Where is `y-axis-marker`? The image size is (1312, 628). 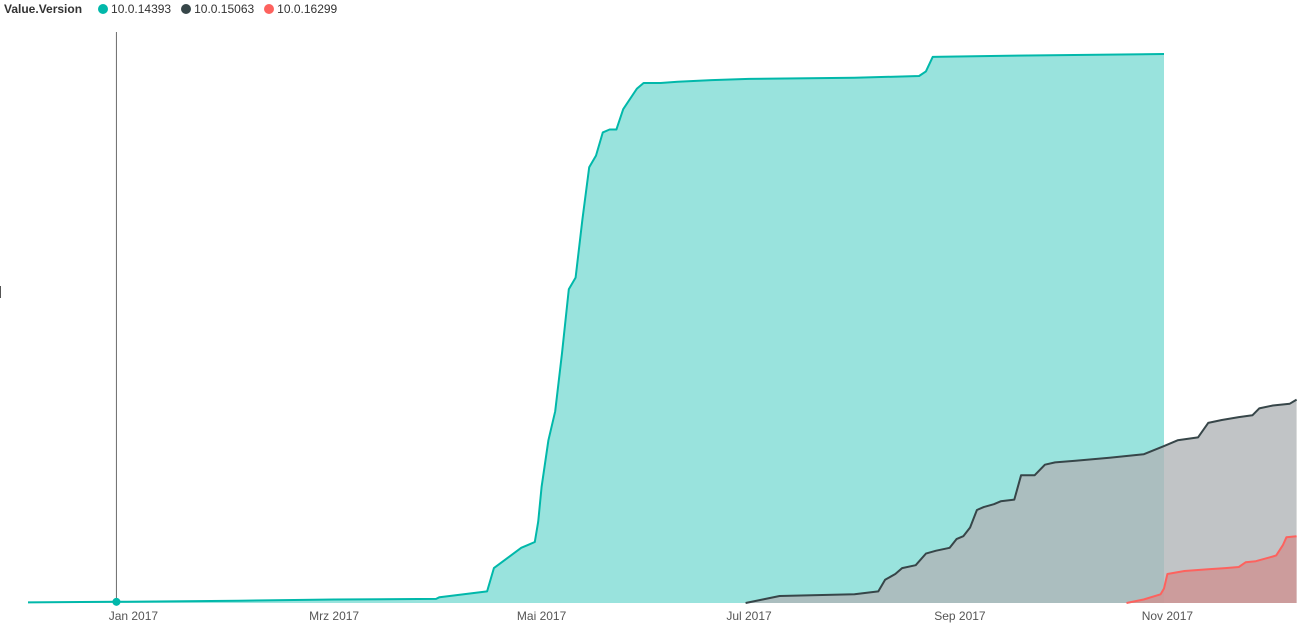
y-axis-marker is located at coordinates (0, 292).